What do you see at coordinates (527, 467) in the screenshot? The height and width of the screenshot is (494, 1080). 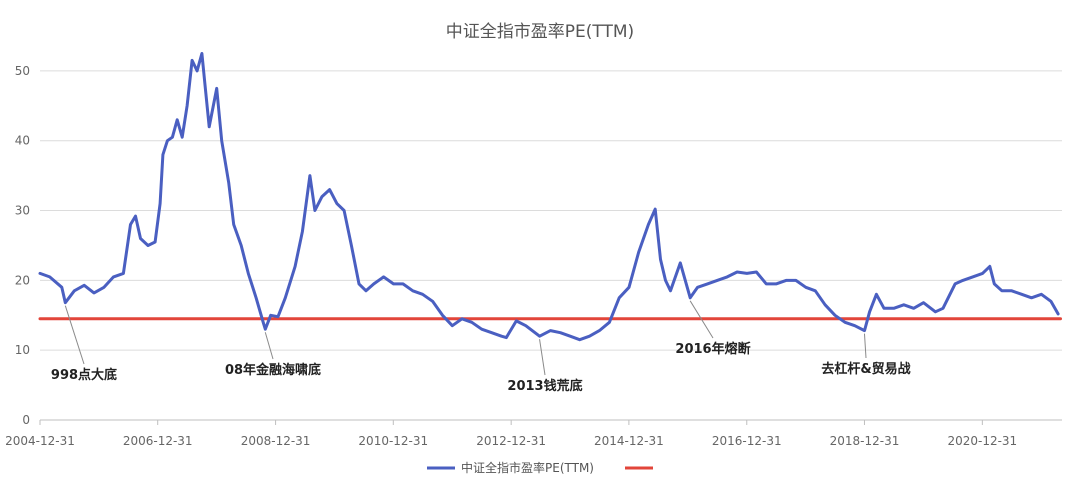 I see `legend-label-pe: 中证全指市盈率PE(TTM)` at bounding box center [527, 467].